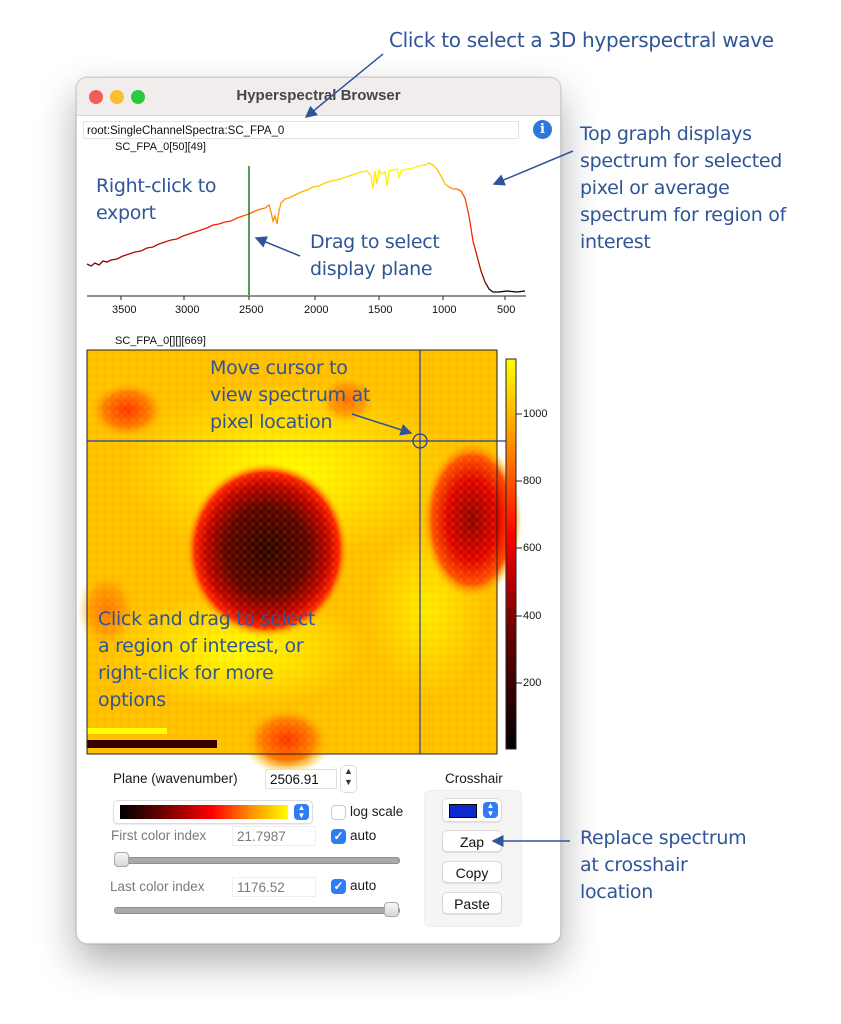 This screenshot has height=1024, width=841. What do you see at coordinates (156, 200) in the screenshot?
I see `annotation-export: Right-click to export` at bounding box center [156, 200].